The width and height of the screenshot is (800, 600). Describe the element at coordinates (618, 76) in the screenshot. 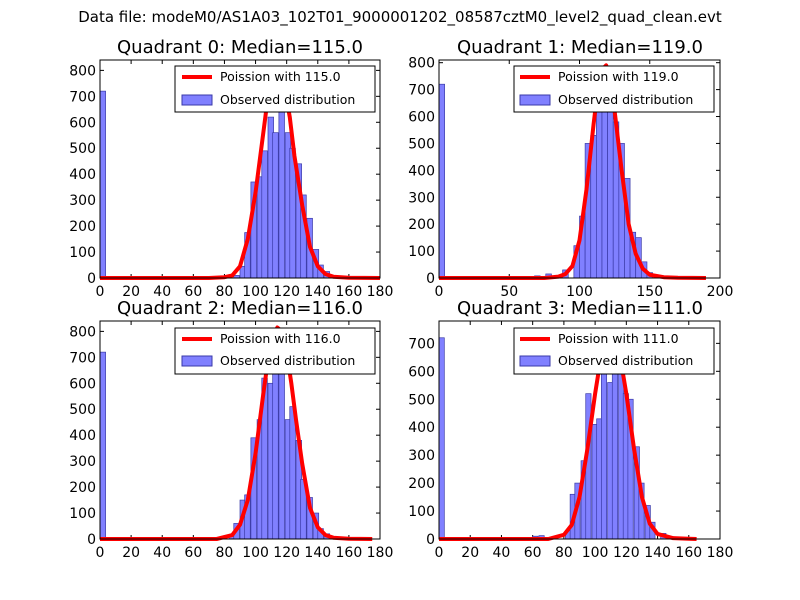

I see `legend-poisson-label-q1: Poission with 119.0` at that location.